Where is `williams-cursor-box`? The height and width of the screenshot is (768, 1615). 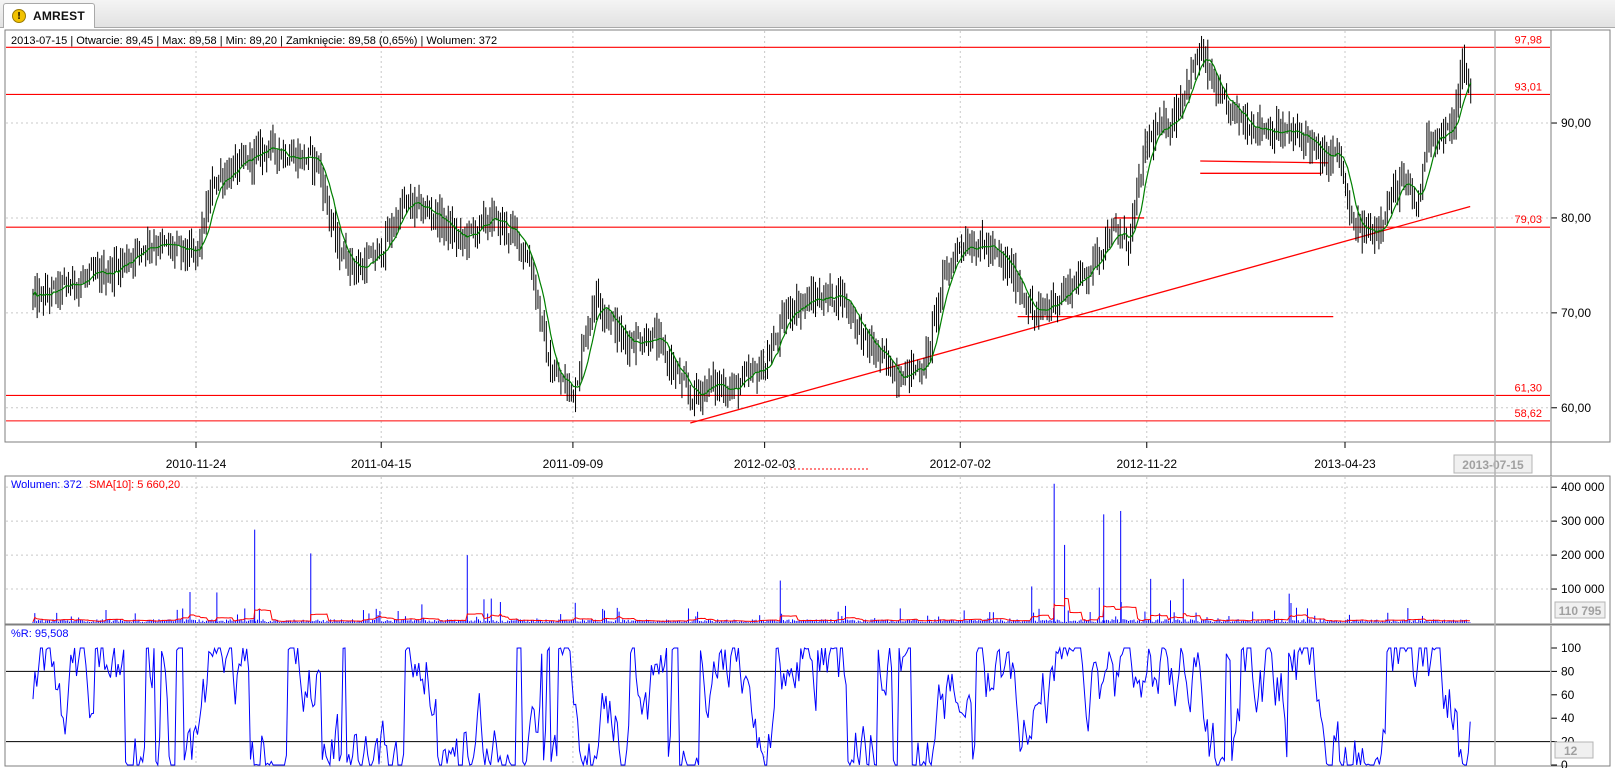
williams-cursor-box is located at coordinates (1574, 750).